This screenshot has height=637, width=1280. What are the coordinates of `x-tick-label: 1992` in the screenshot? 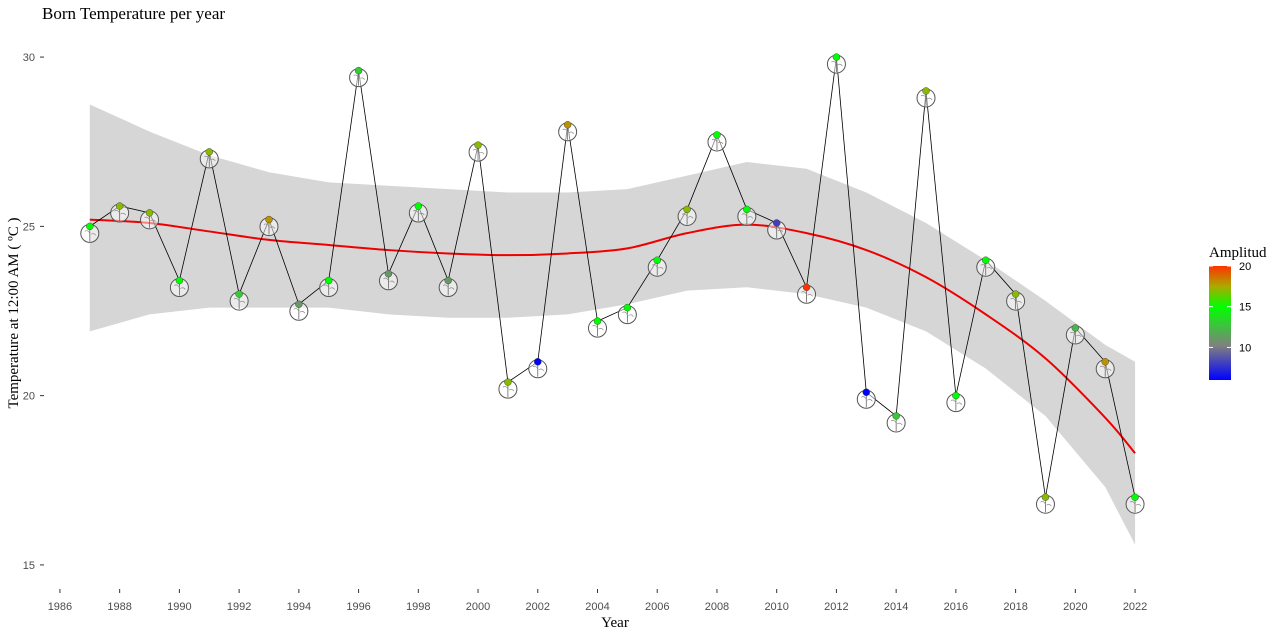 It's located at (239, 607).